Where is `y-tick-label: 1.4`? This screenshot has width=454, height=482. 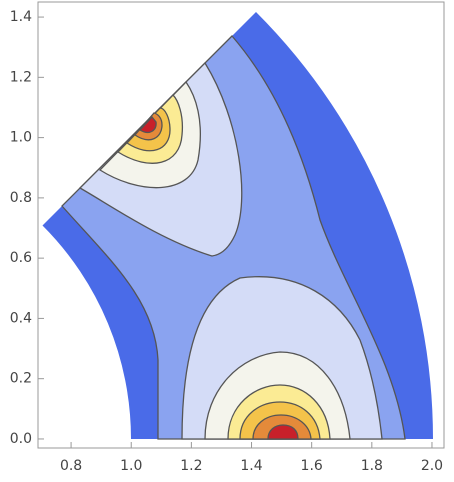 y-tick-label: 1.4 is located at coordinates (21, 17).